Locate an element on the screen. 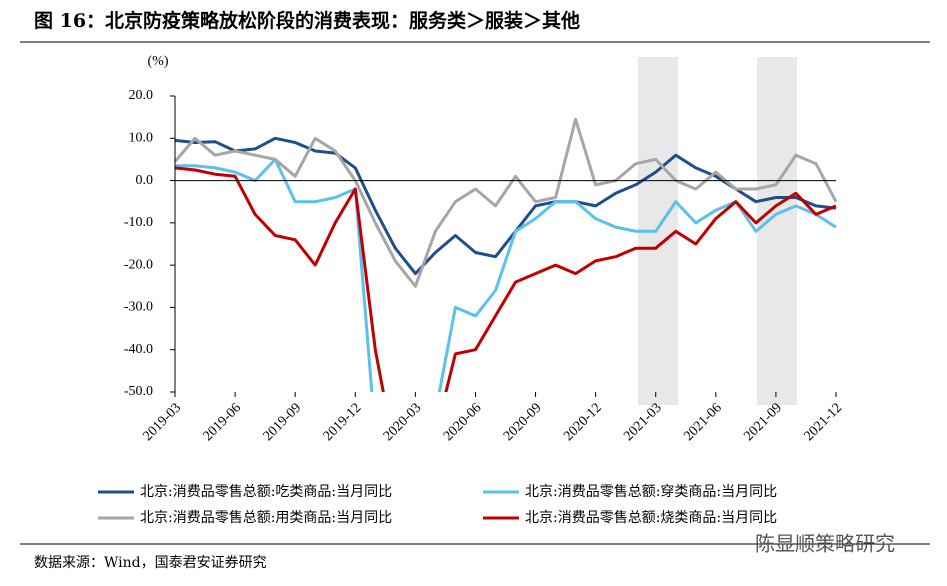  x-tick-label: 2021-03 is located at coordinates (643, 422).